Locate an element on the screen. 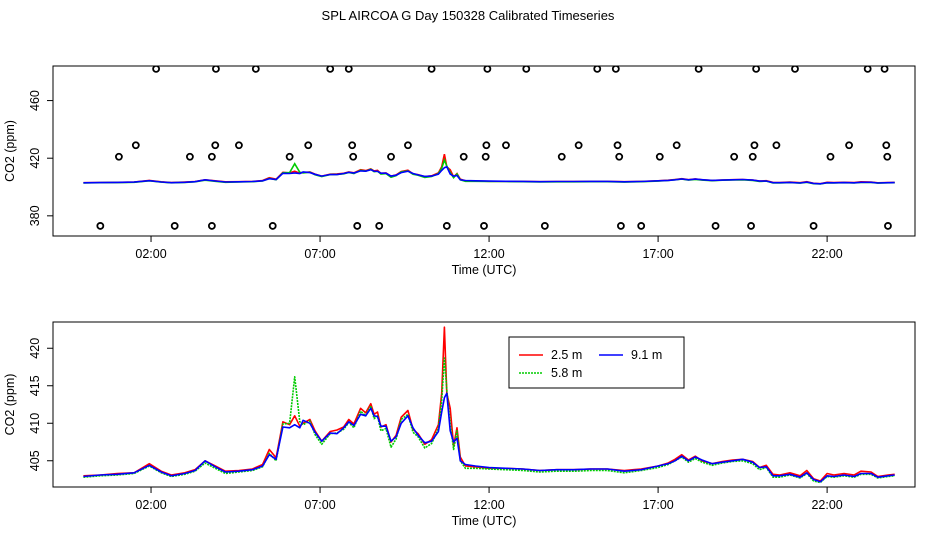 This screenshot has width=936, height=540. legend-label: 5.8 m is located at coordinates (566, 373).